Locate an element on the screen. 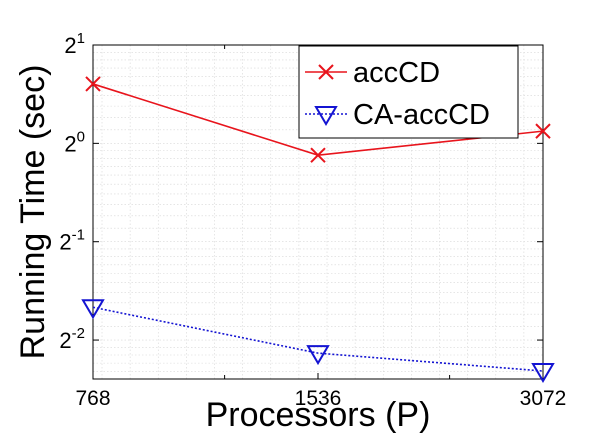 The height and width of the screenshot is (434, 598). y-axis-label: Running Time (sec) is located at coordinates (33, 212).